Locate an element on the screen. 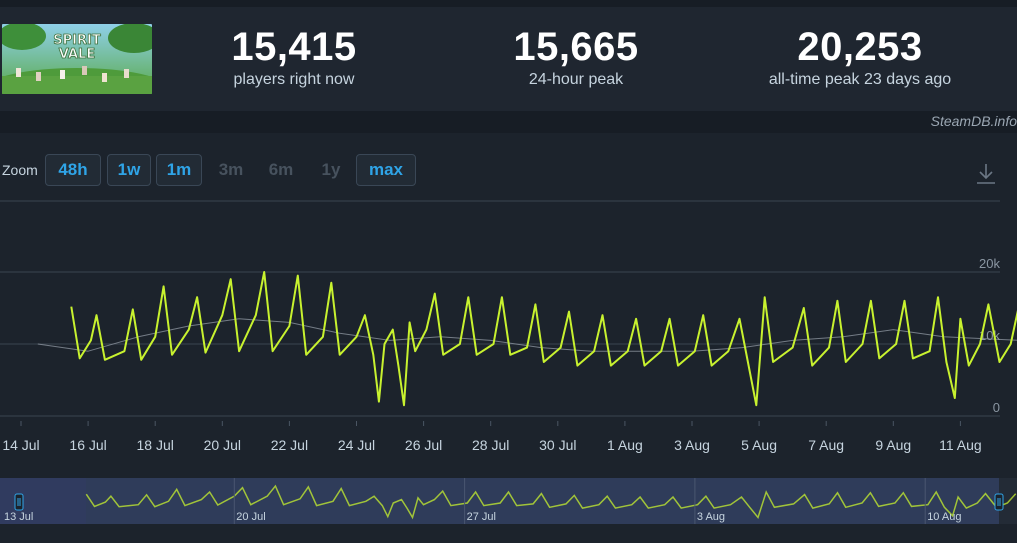  navigator-selected-range is located at coordinates (542, 501).